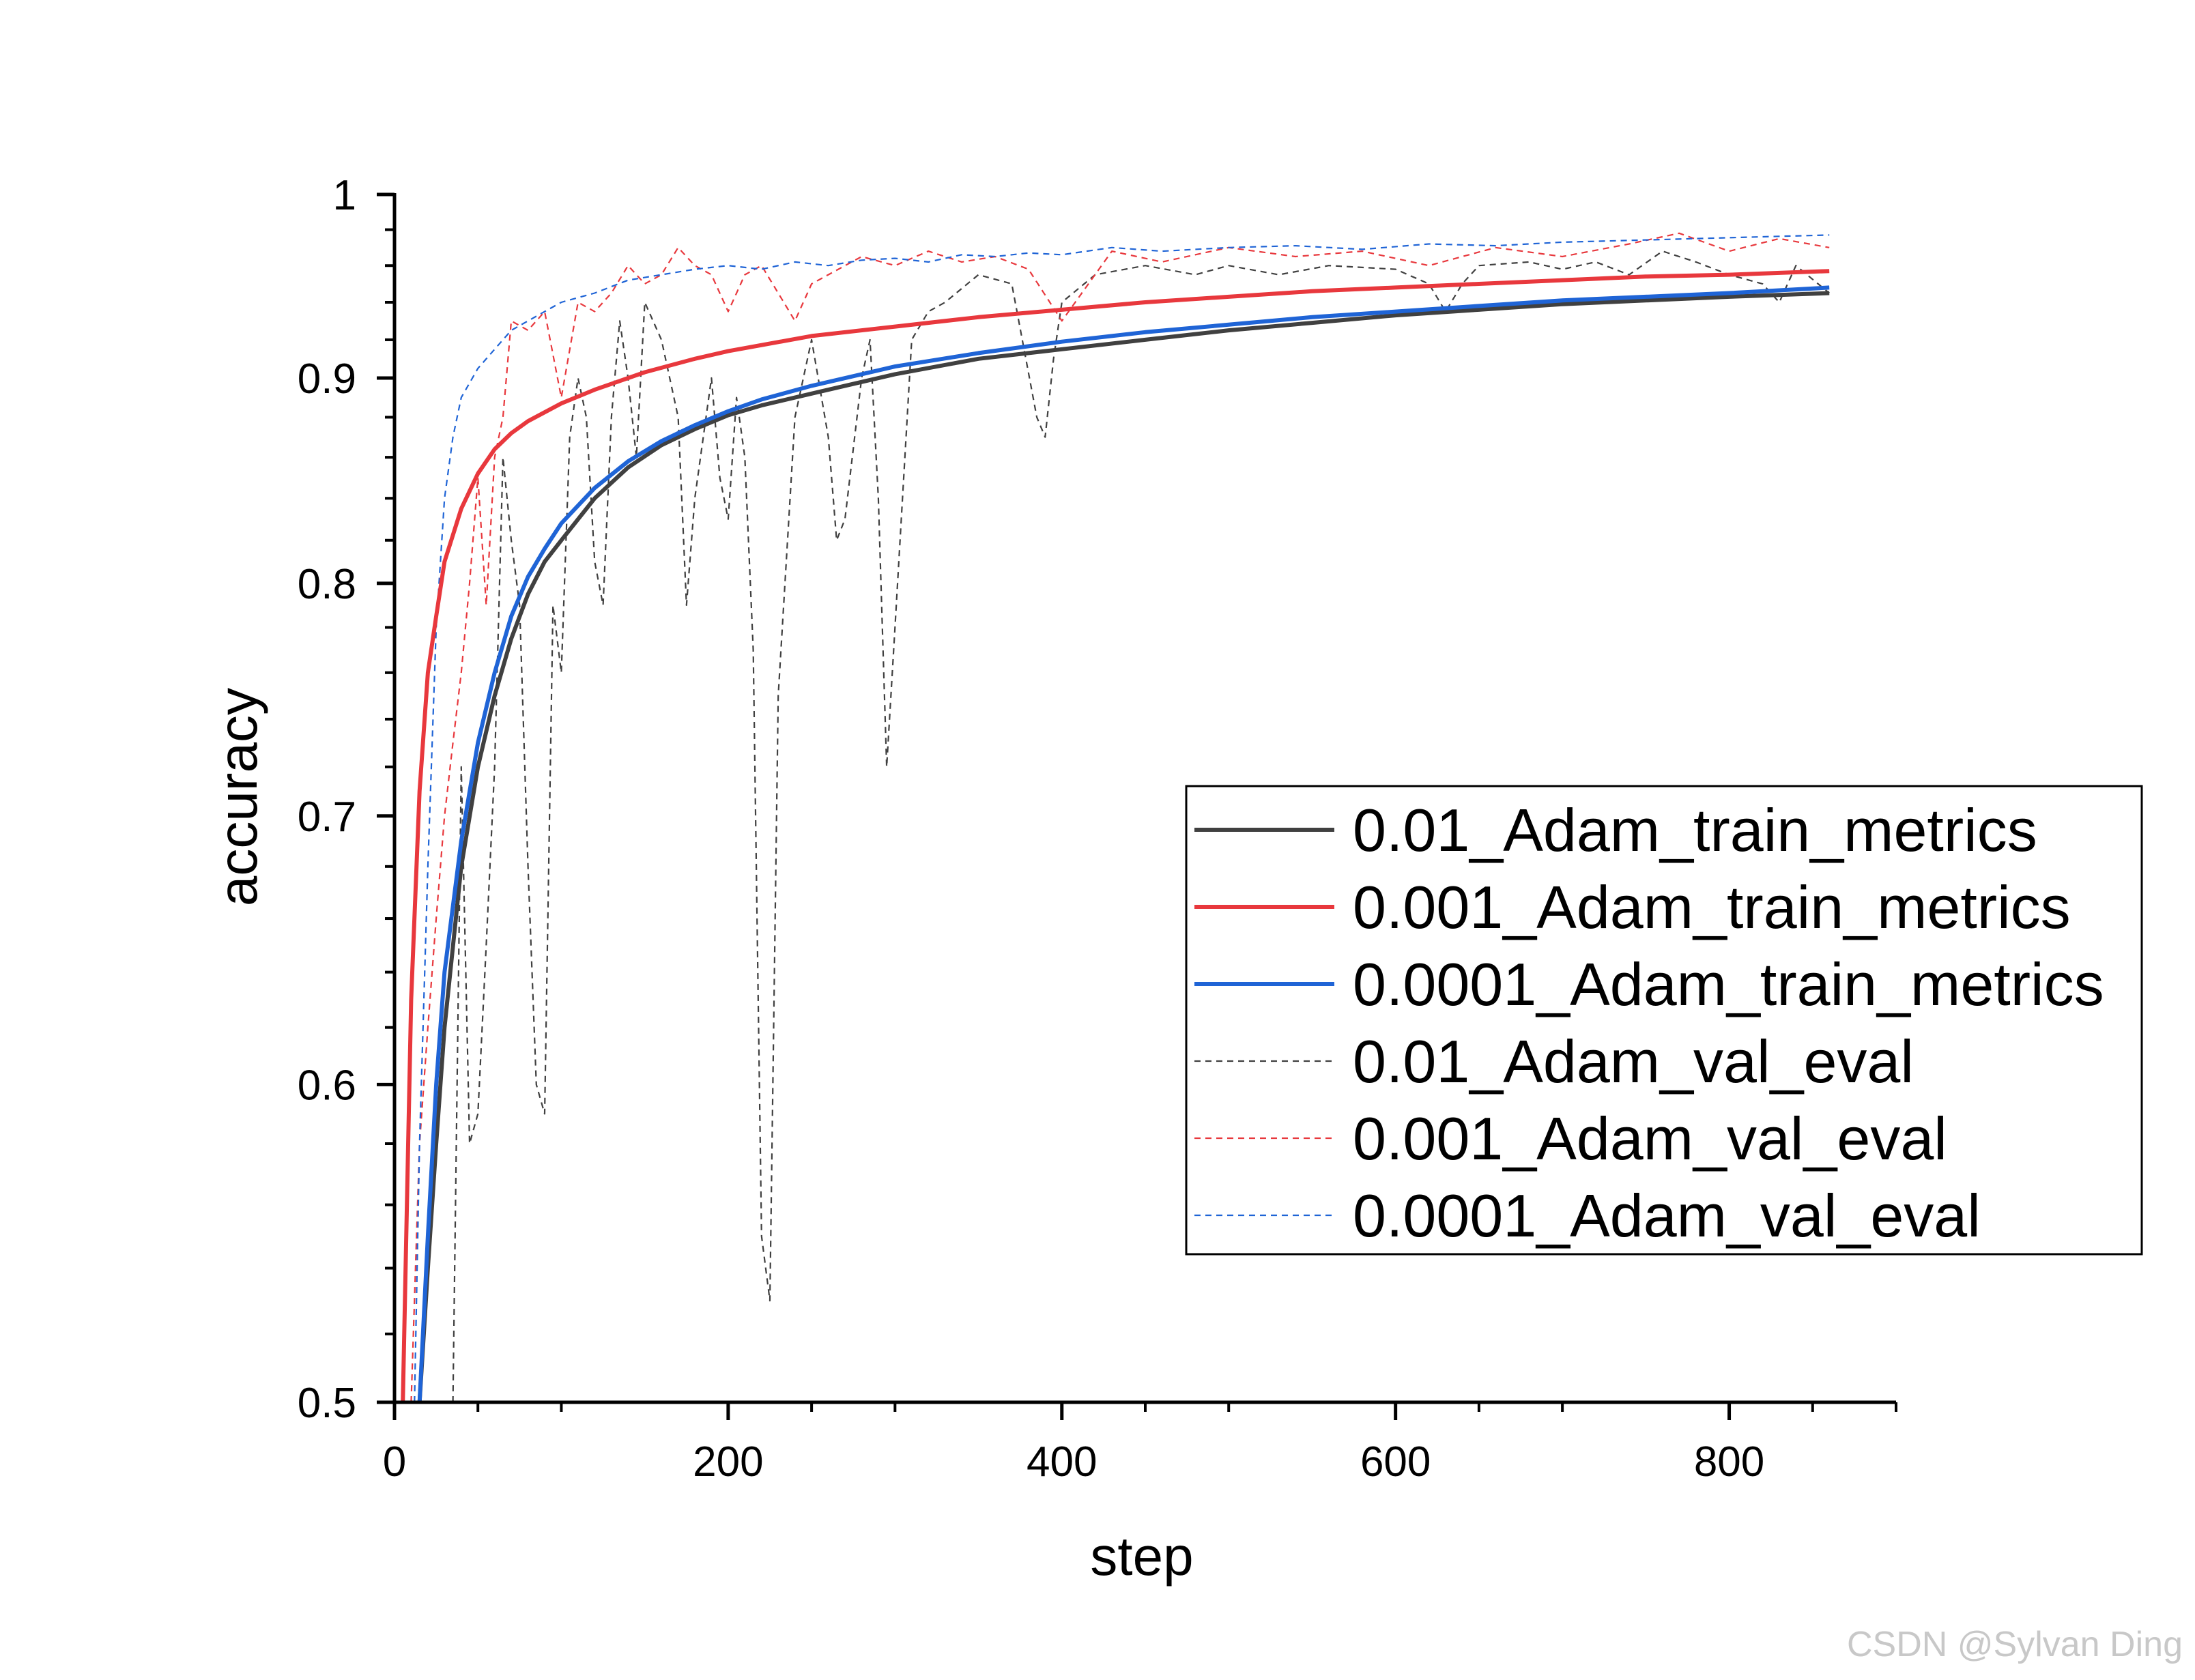 The image size is (2195, 1680). I want to click on y-axis-label: accuracy, so click(238, 797).